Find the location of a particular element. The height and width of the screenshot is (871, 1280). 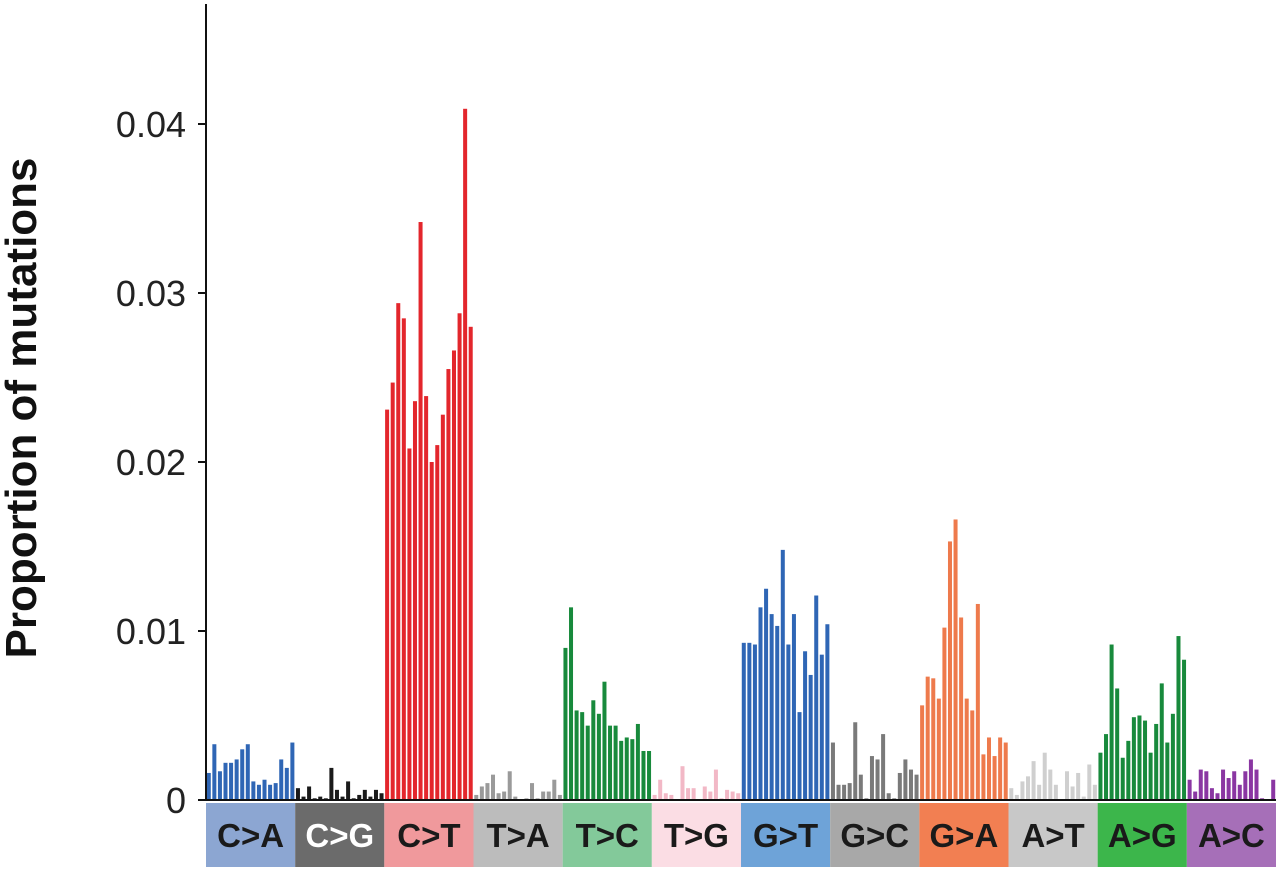

group-label-C-to-G: C>G is located at coordinates (339, 835).